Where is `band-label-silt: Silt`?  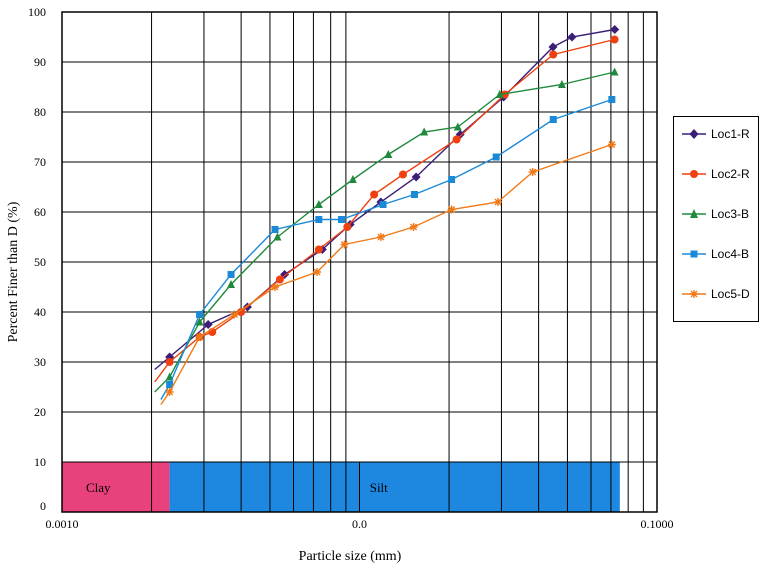
band-label-silt: Silt is located at coordinates (379, 487).